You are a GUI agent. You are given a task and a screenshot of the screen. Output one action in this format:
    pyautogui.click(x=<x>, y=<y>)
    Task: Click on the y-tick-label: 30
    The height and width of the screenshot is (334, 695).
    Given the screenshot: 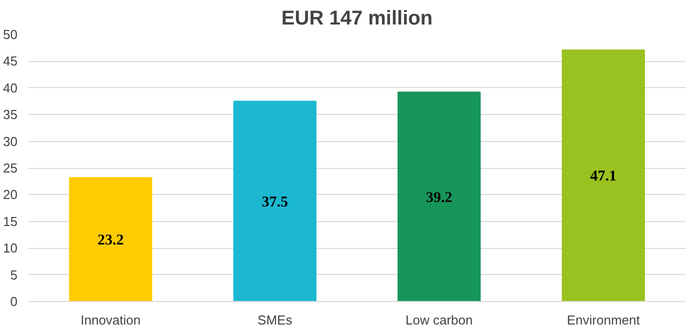 What is the action you would take?
    pyautogui.click(x=10, y=141)
    